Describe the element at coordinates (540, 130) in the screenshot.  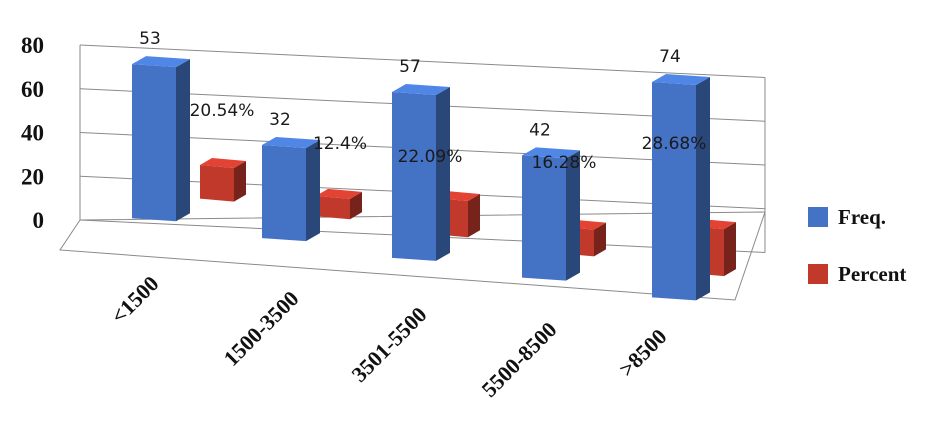
I see `data-label-freq: 42` at that location.